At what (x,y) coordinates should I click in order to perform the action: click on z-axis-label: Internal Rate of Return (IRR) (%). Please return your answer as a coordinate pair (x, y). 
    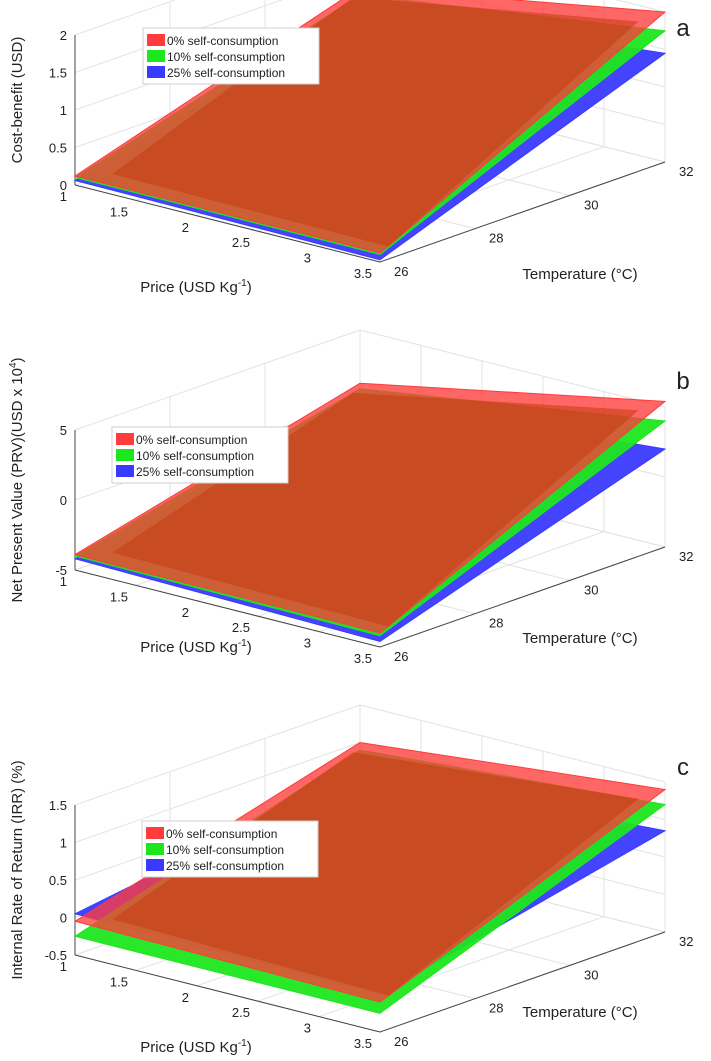
    Looking at the image, I should click on (17, 869).